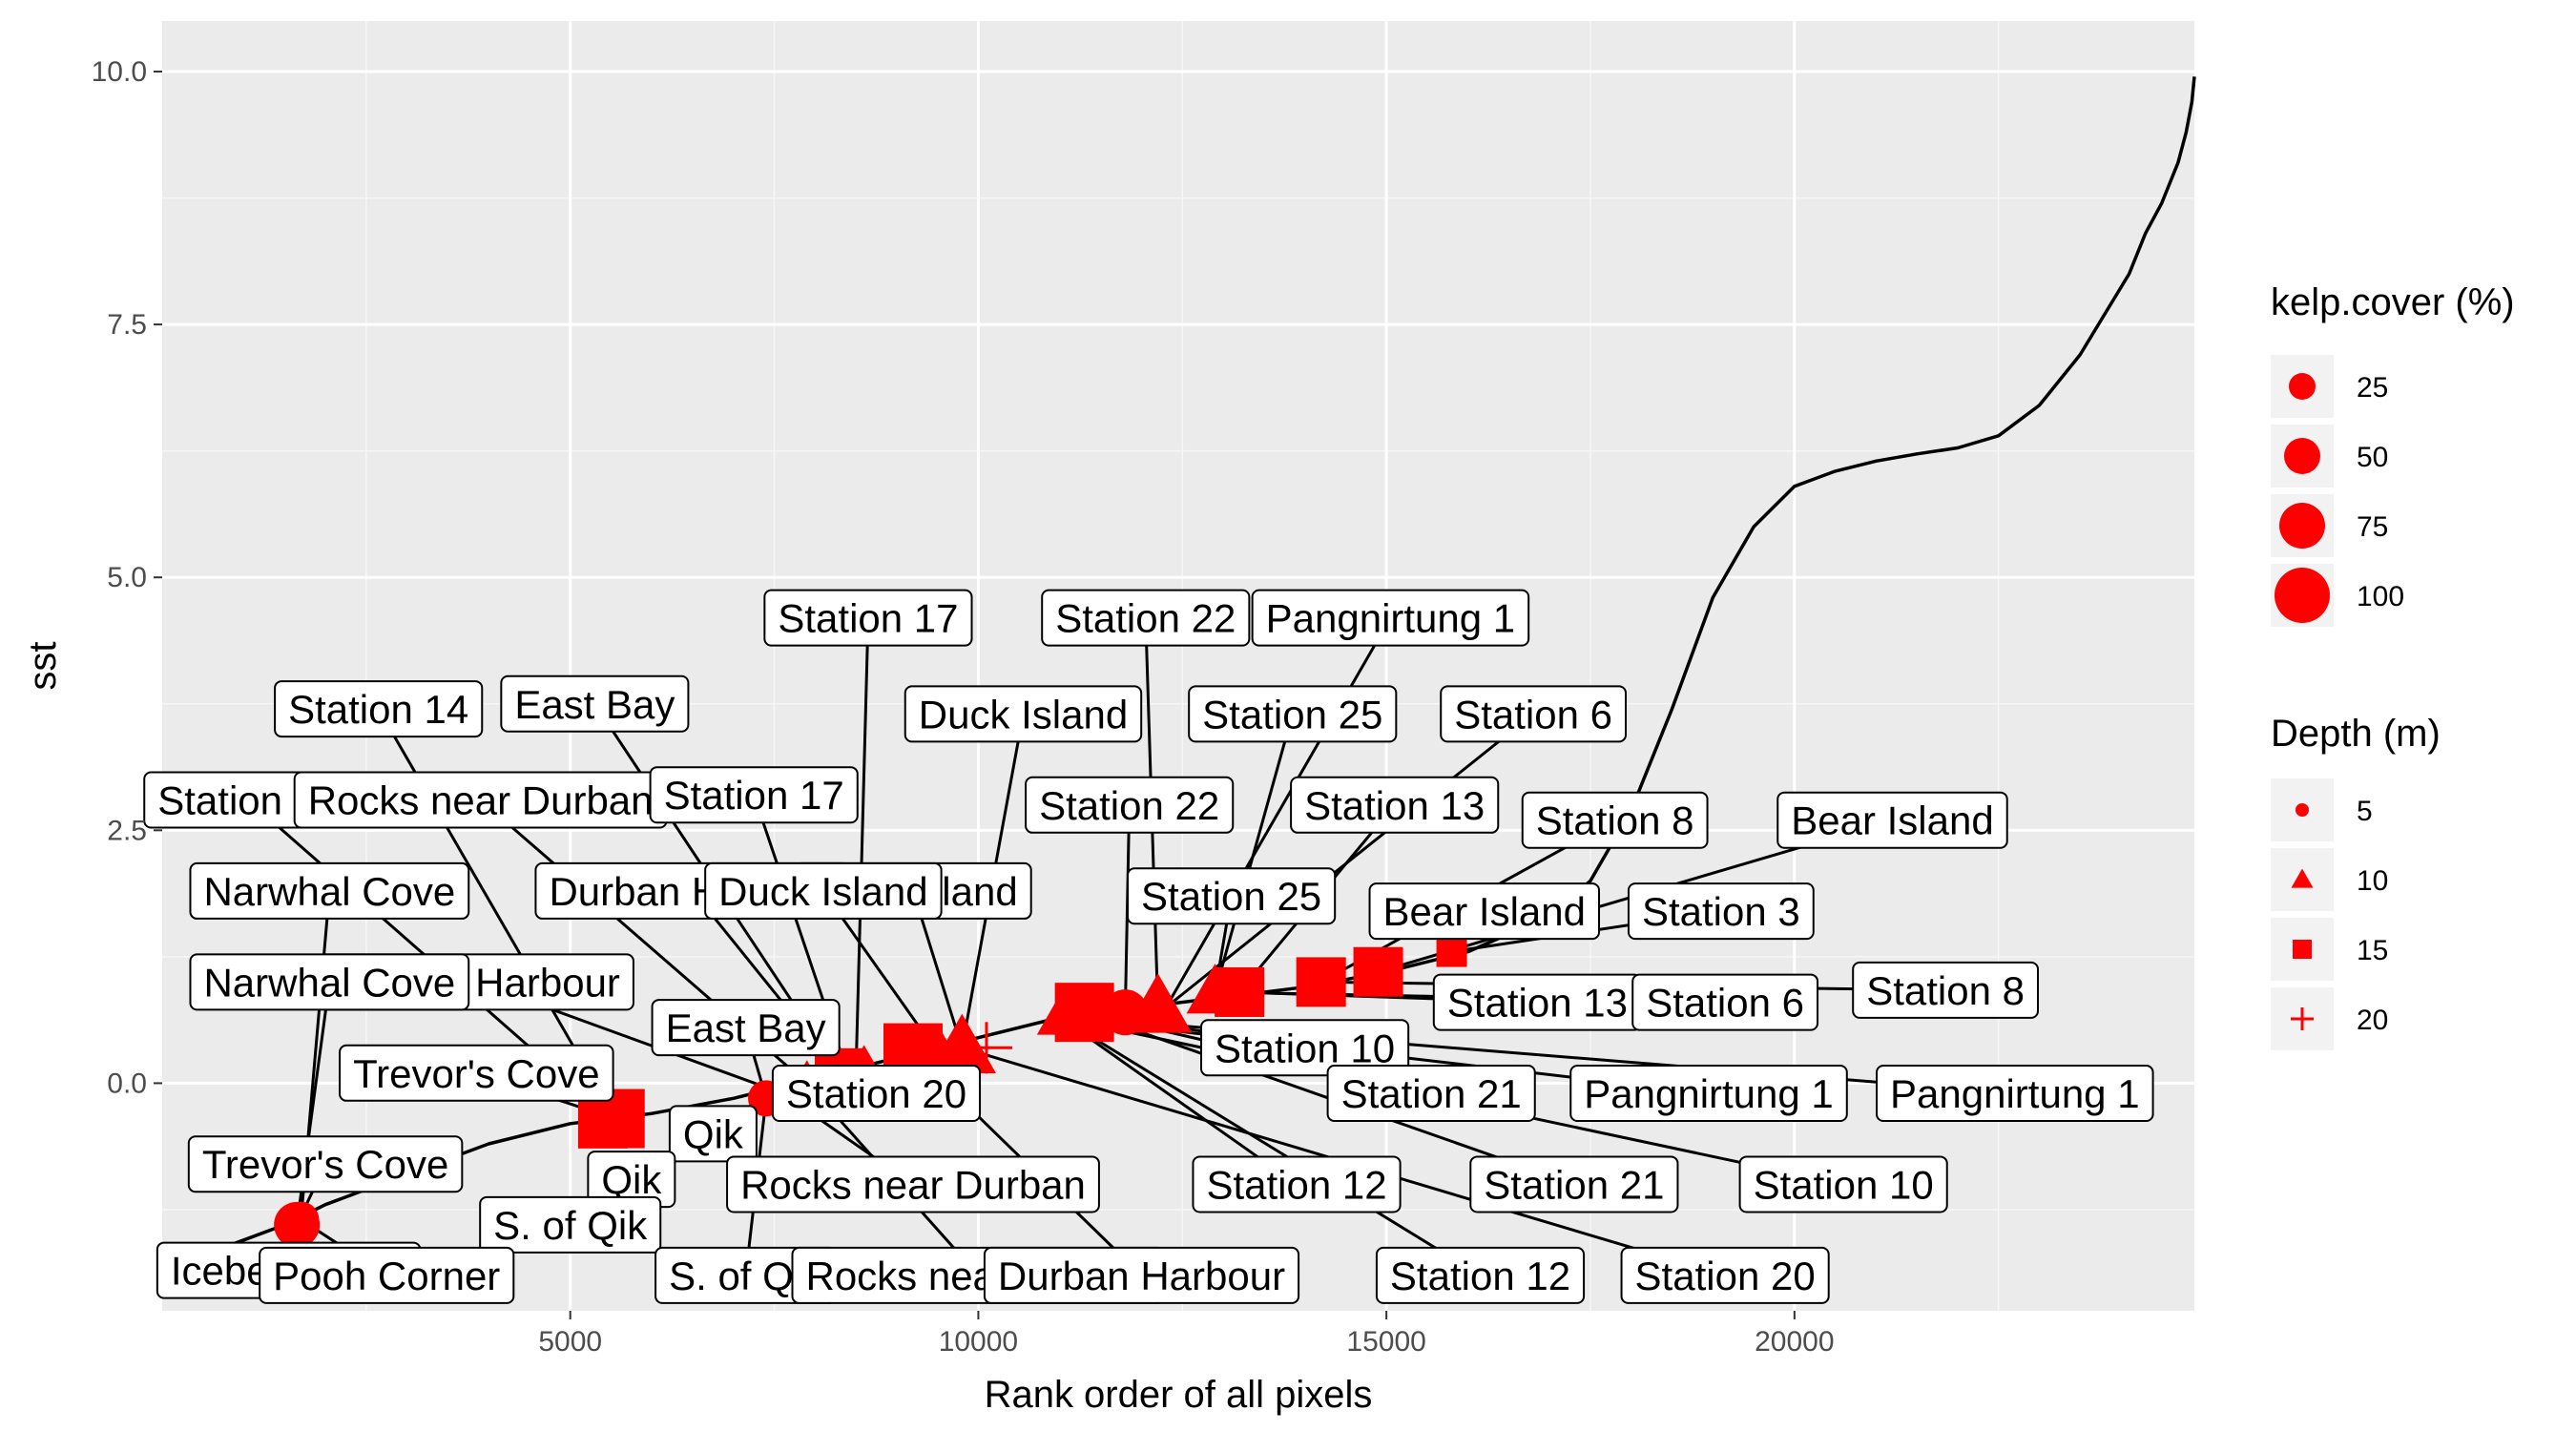  What do you see at coordinates (713, 1134) in the screenshot?
I see `point-label-text: Qik` at bounding box center [713, 1134].